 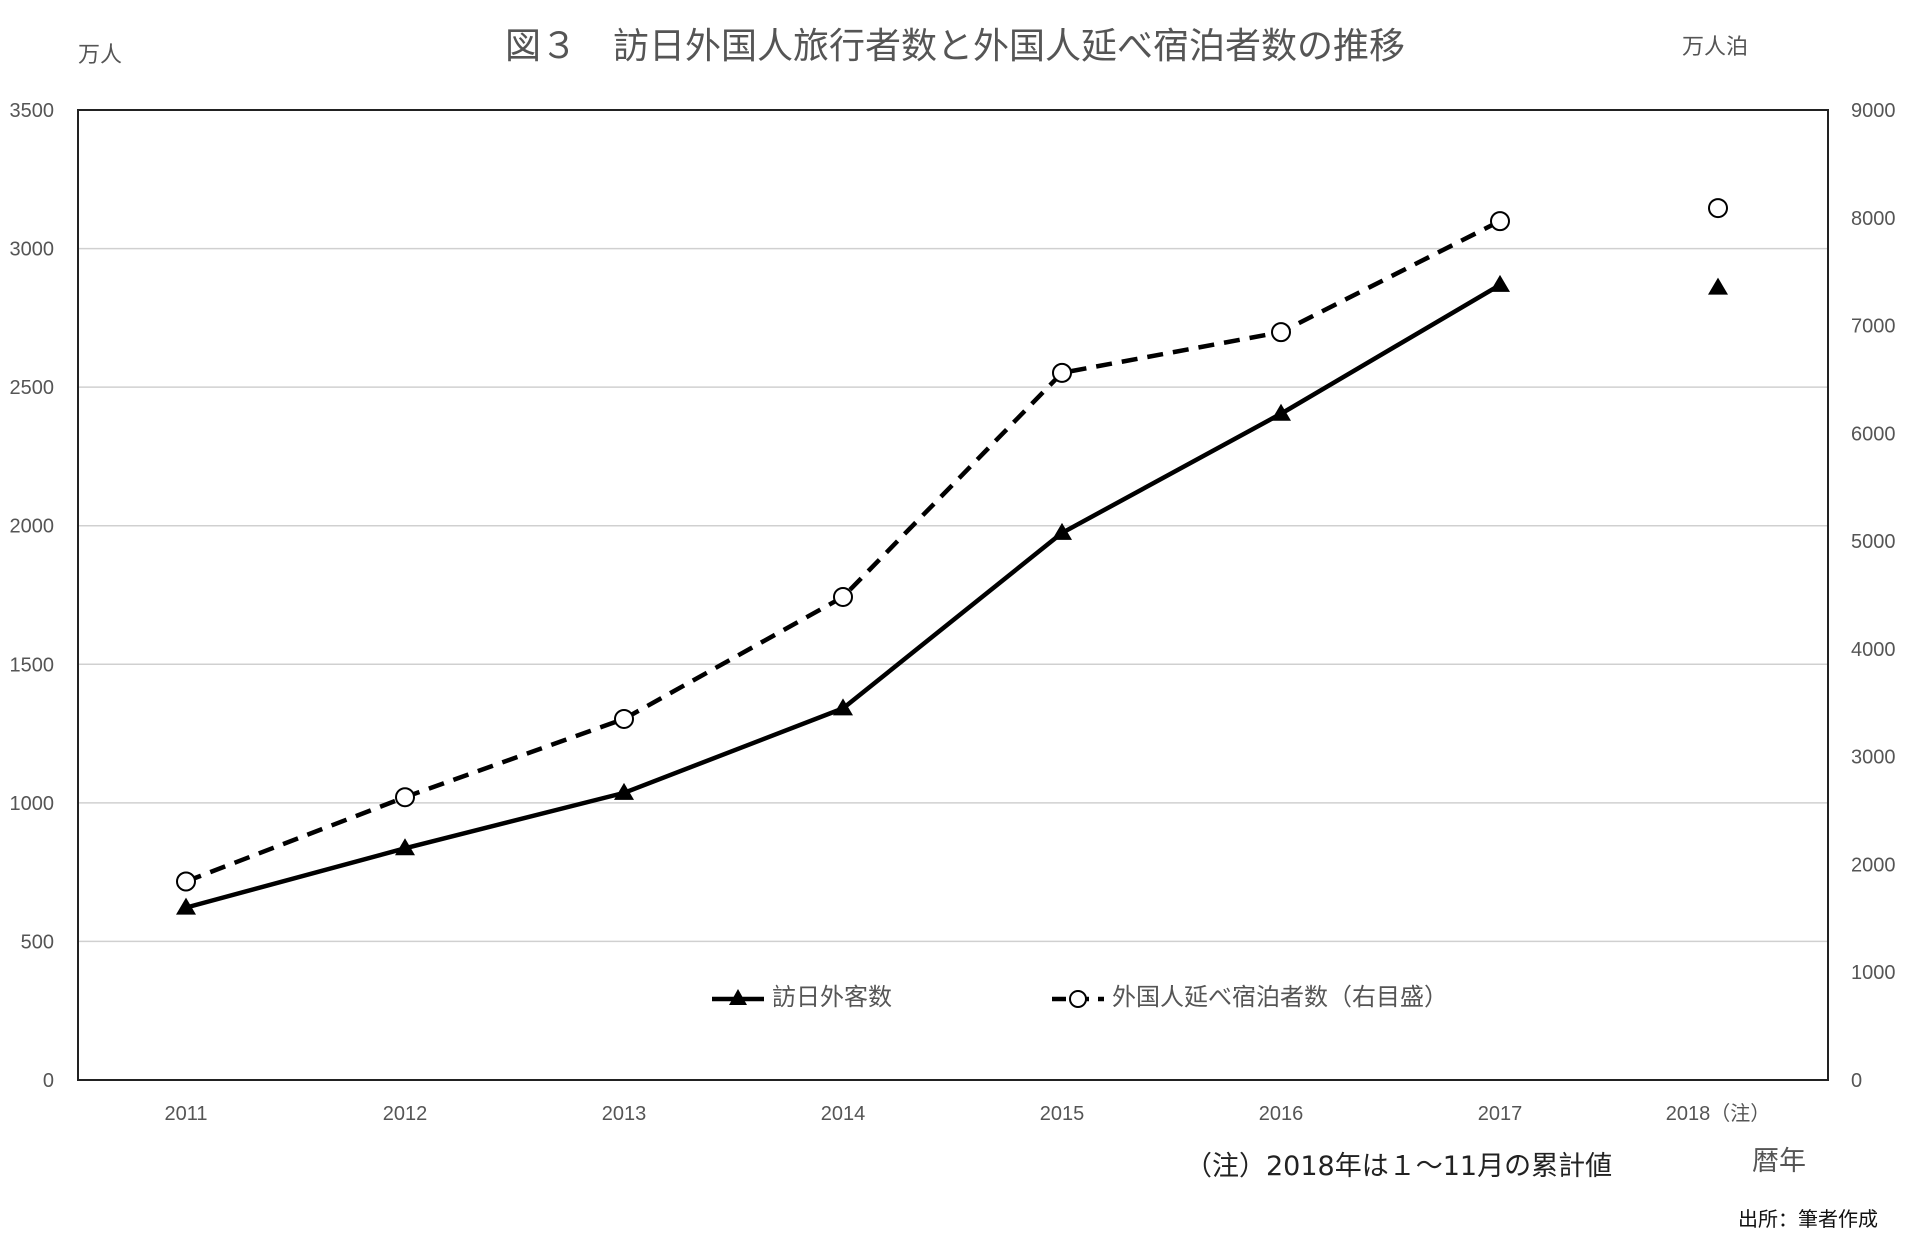 I want to click on x-tick-label: 2014, so click(x=843, y=1114).